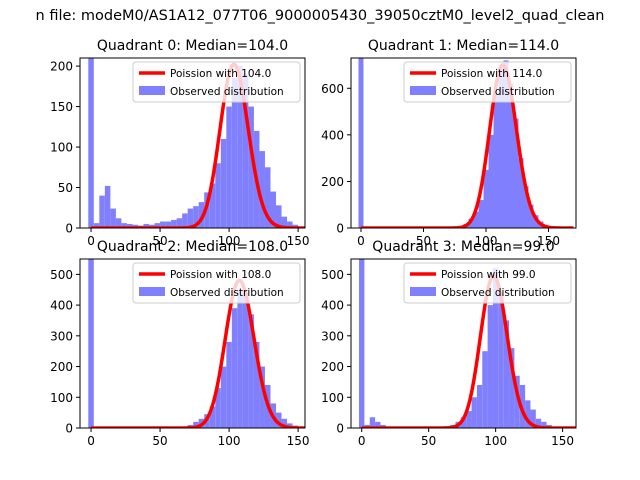 This screenshot has width=640, height=480. What do you see at coordinates (220, 74) in the screenshot?
I see `legend-label: Poission with 104.0` at bounding box center [220, 74].